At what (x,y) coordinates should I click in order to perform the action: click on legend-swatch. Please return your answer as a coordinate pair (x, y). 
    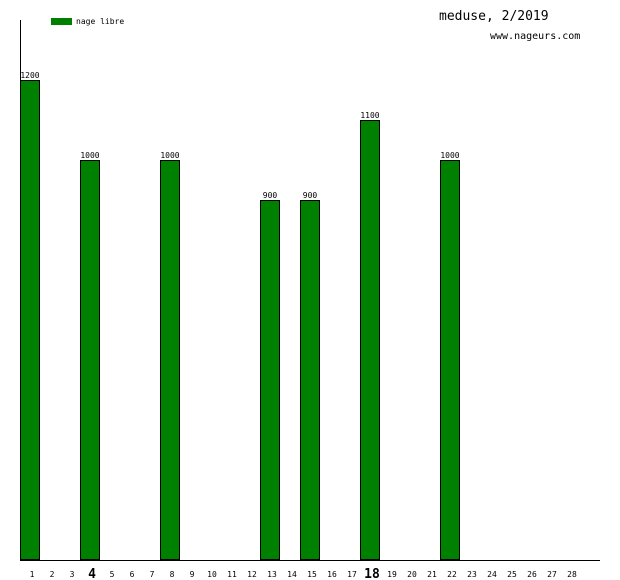
    Looking at the image, I should click on (61, 21).